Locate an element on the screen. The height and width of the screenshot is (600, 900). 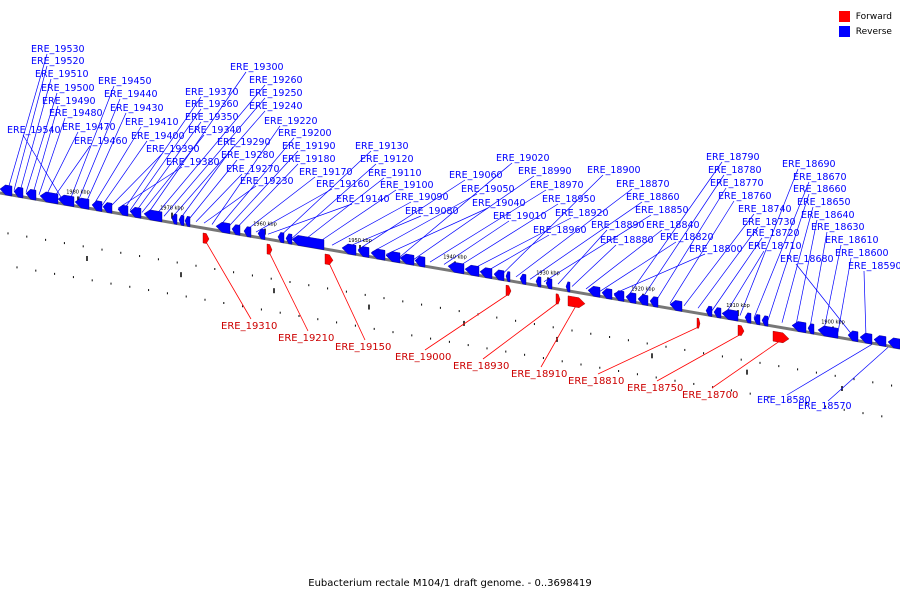
reverse-gene-label: ERE_19060 is located at coordinates (476, 175).